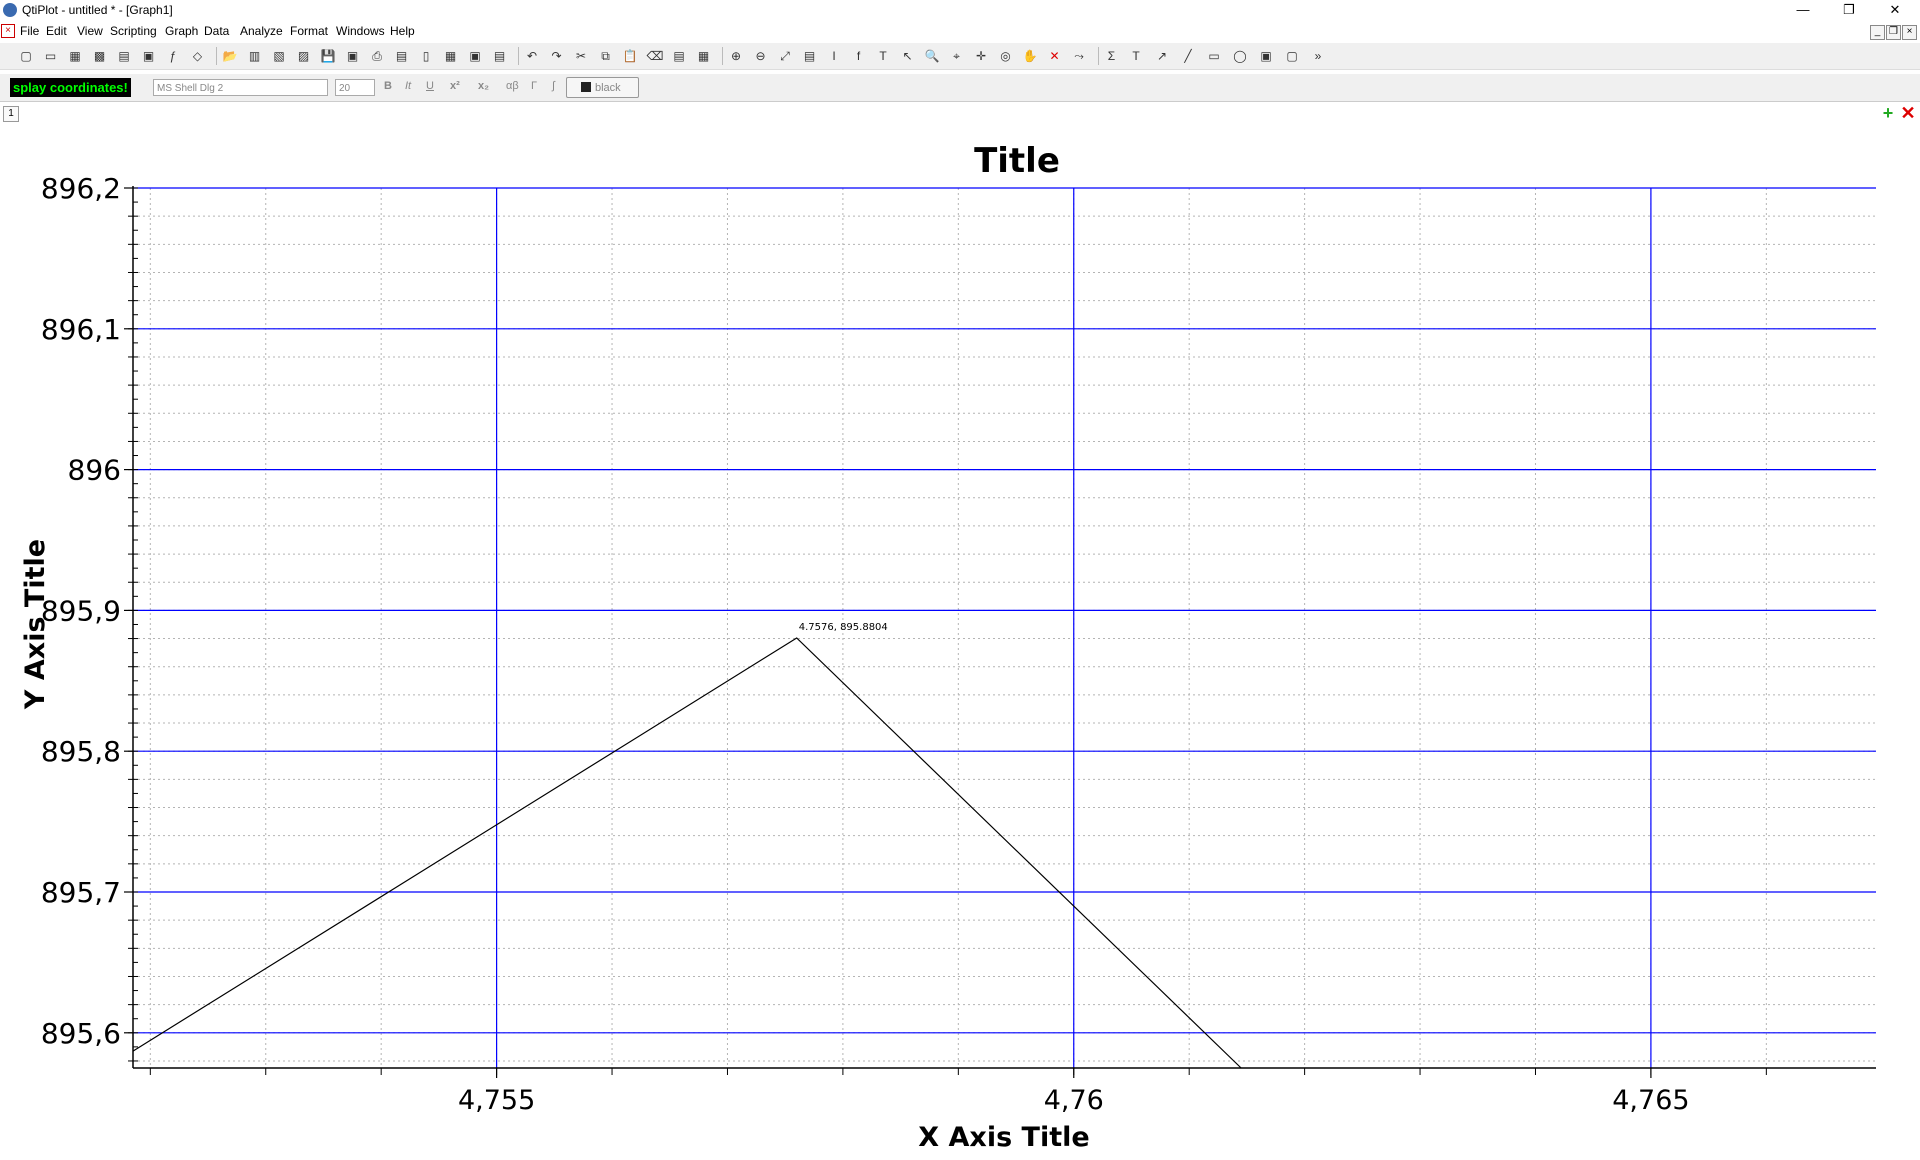  What do you see at coordinates (426, 56) in the screenshot?
I see `export-pdf-icon: ▯` at bounding box center [426, 56].